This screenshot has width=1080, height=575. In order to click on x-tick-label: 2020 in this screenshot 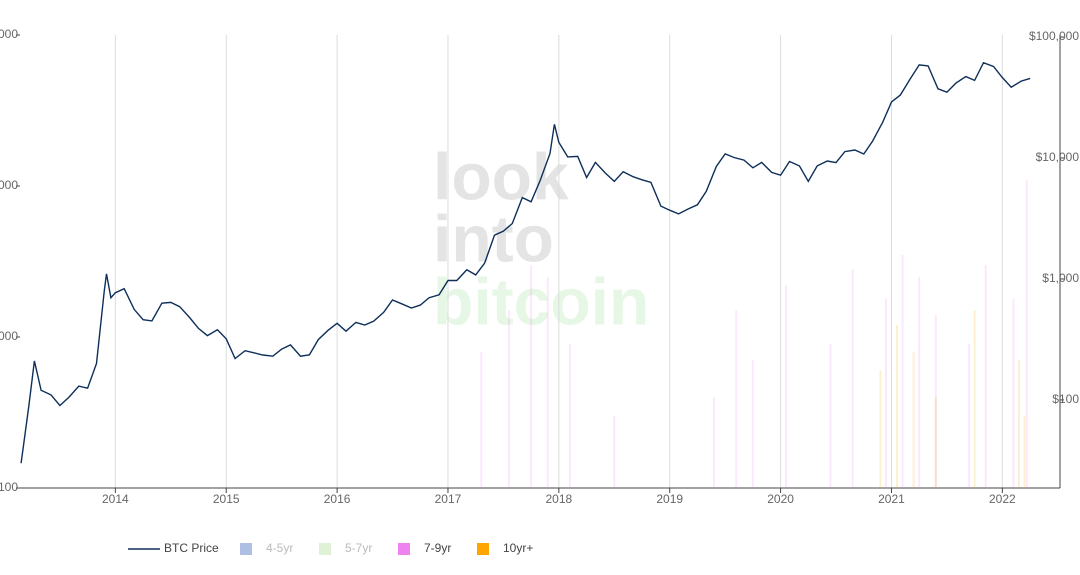, I will do `click(780, 499)`.